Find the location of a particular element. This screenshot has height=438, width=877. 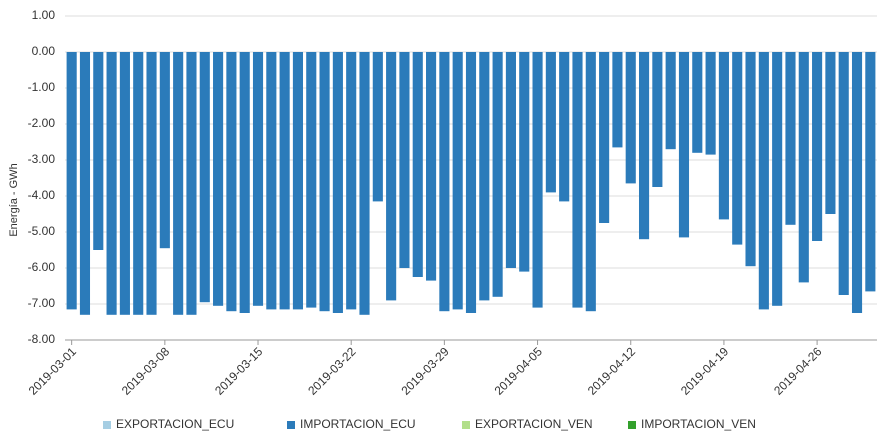

y-tick-label: -6.00 is located at coordinates (42, 267).